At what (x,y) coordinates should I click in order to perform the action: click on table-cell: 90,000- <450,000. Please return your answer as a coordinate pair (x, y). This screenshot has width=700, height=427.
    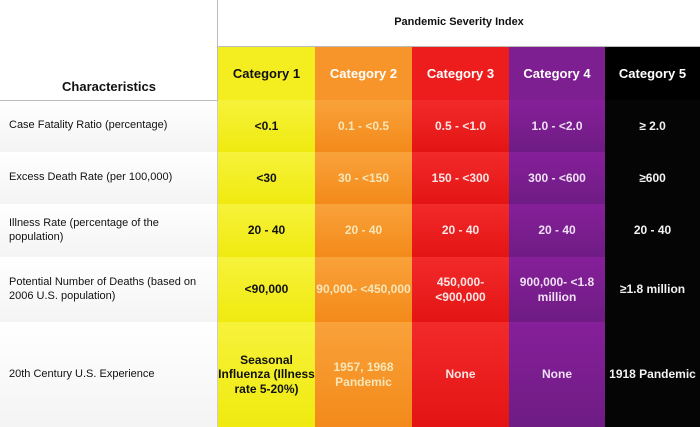
    Looking at the image, I should click on (363, 289).